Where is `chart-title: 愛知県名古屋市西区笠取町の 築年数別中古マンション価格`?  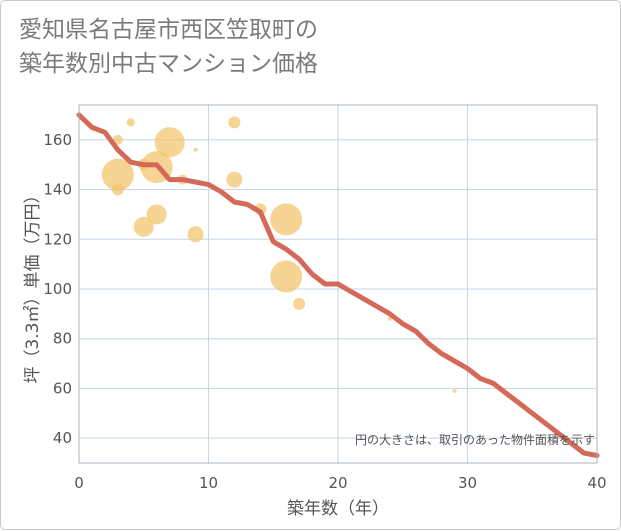
chart-title: 愛知県名古屋市西区笠取町の 築年数別中古マンション価格 is located at coordinates (168, 47).